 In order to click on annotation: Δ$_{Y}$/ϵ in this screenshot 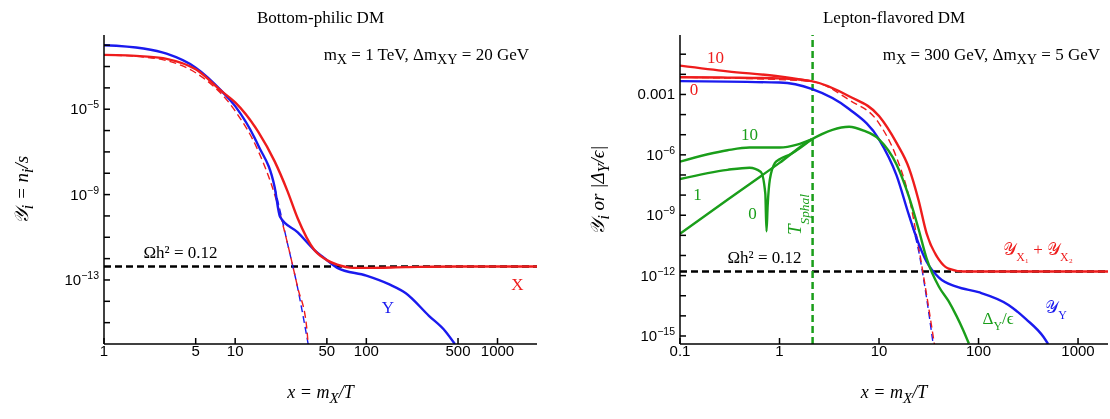, I will do `click(998, 320)`.